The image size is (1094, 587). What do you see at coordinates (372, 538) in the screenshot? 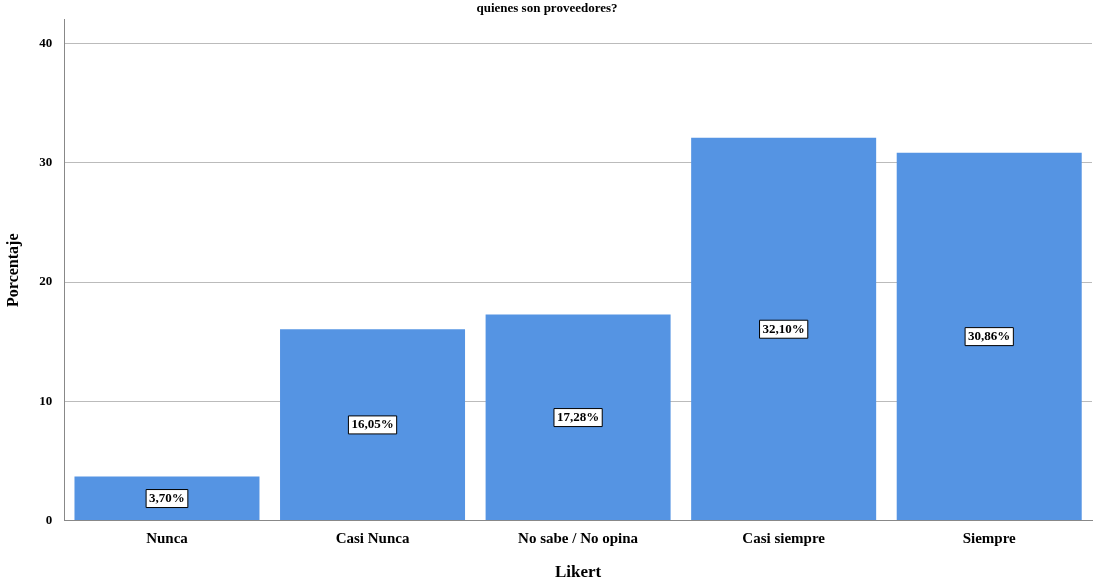
I see `x-tick-label: Casi Nunca` at bounding box center [372, 538].